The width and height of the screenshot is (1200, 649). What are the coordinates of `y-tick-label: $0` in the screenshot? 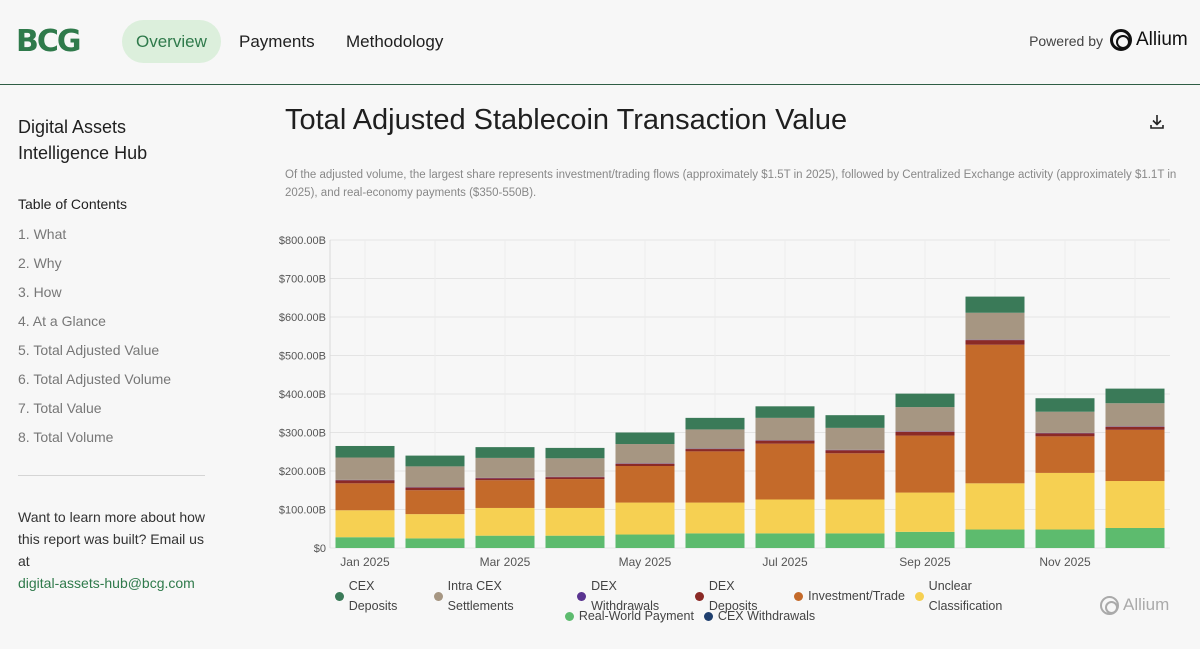 It's located at (320, 549).